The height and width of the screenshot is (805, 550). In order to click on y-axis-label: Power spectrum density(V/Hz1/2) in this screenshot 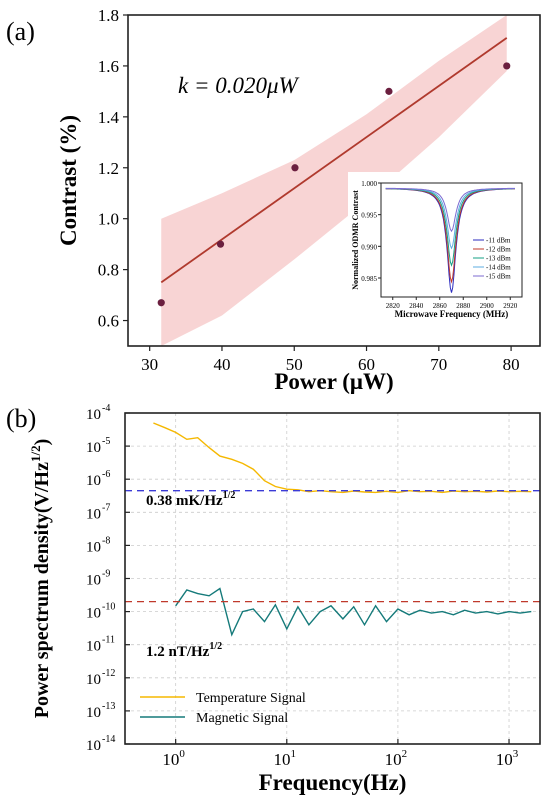, I will do `click(40, 579)`.